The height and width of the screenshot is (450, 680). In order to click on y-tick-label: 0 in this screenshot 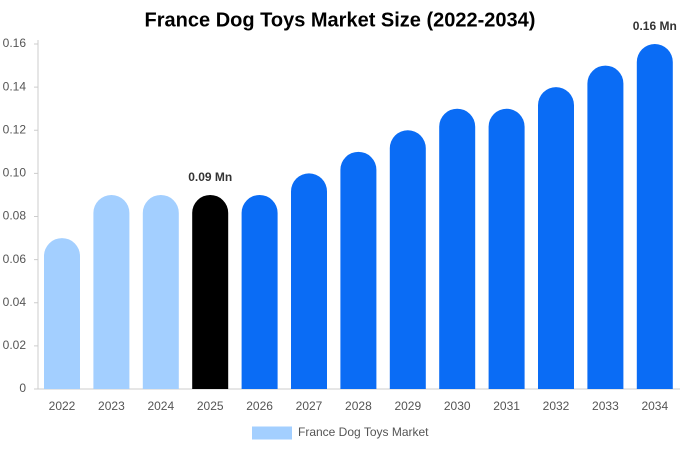, I will do `click(22, 388)`.